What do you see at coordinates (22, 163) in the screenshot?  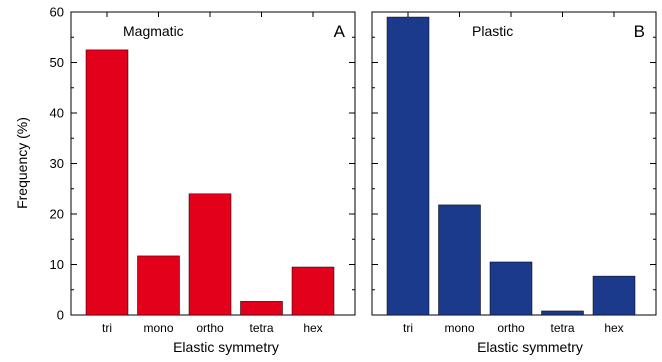 I see `y-axis-label: Frequency (%)` at bounding box center [22, 163].